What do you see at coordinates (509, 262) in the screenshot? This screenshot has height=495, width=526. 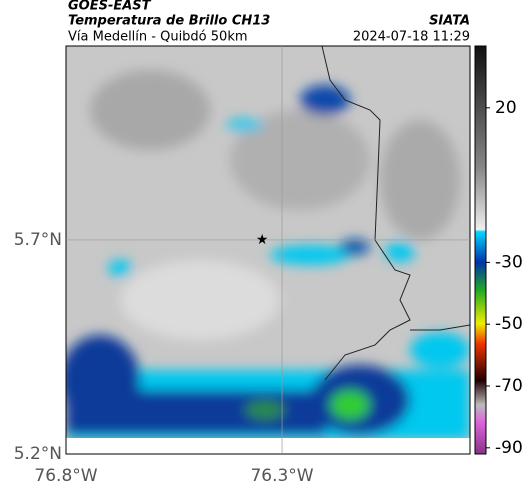 I see `colorbar-tick-label: -30` at bounding box center [509, 262].